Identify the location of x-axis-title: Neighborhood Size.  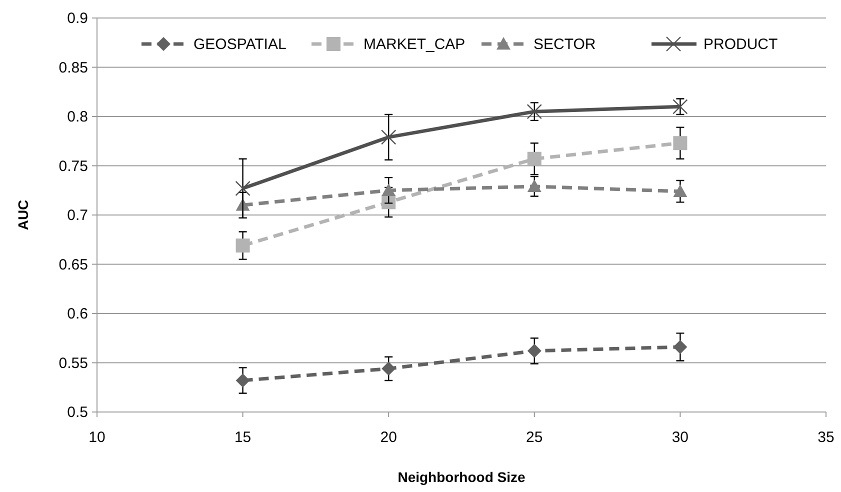
(462, 477).